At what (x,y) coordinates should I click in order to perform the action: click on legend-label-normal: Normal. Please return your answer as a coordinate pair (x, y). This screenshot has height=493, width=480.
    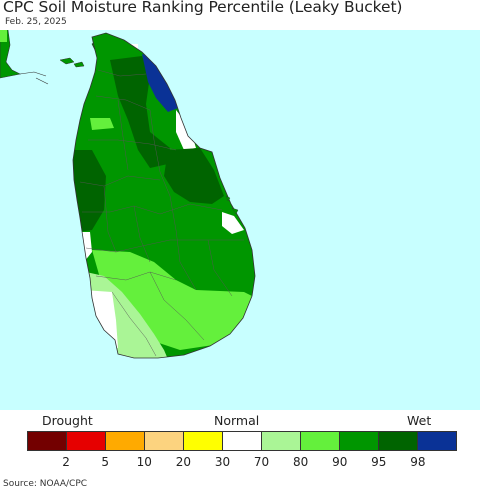
    Looking at the image, I should click on (237, 420).